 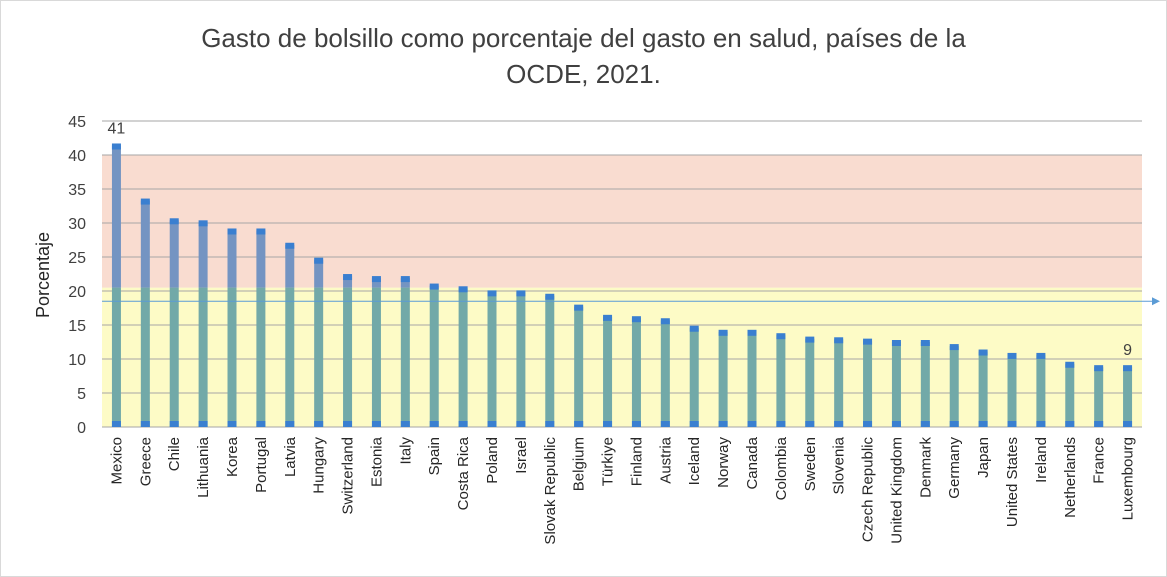 I want to click on x-category-label: Chile, so click(x=174, y=454).